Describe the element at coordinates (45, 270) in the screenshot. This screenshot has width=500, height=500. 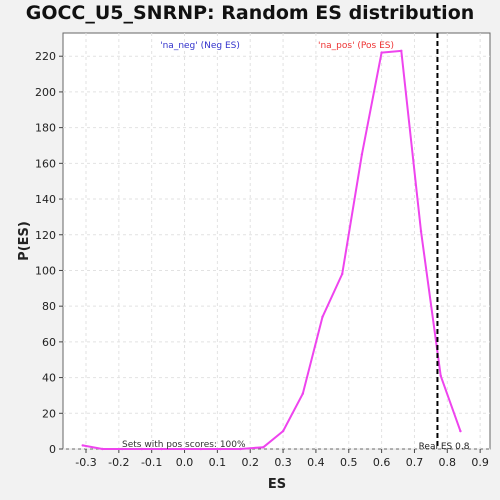
I see `y-tick-label: 100` at that location.